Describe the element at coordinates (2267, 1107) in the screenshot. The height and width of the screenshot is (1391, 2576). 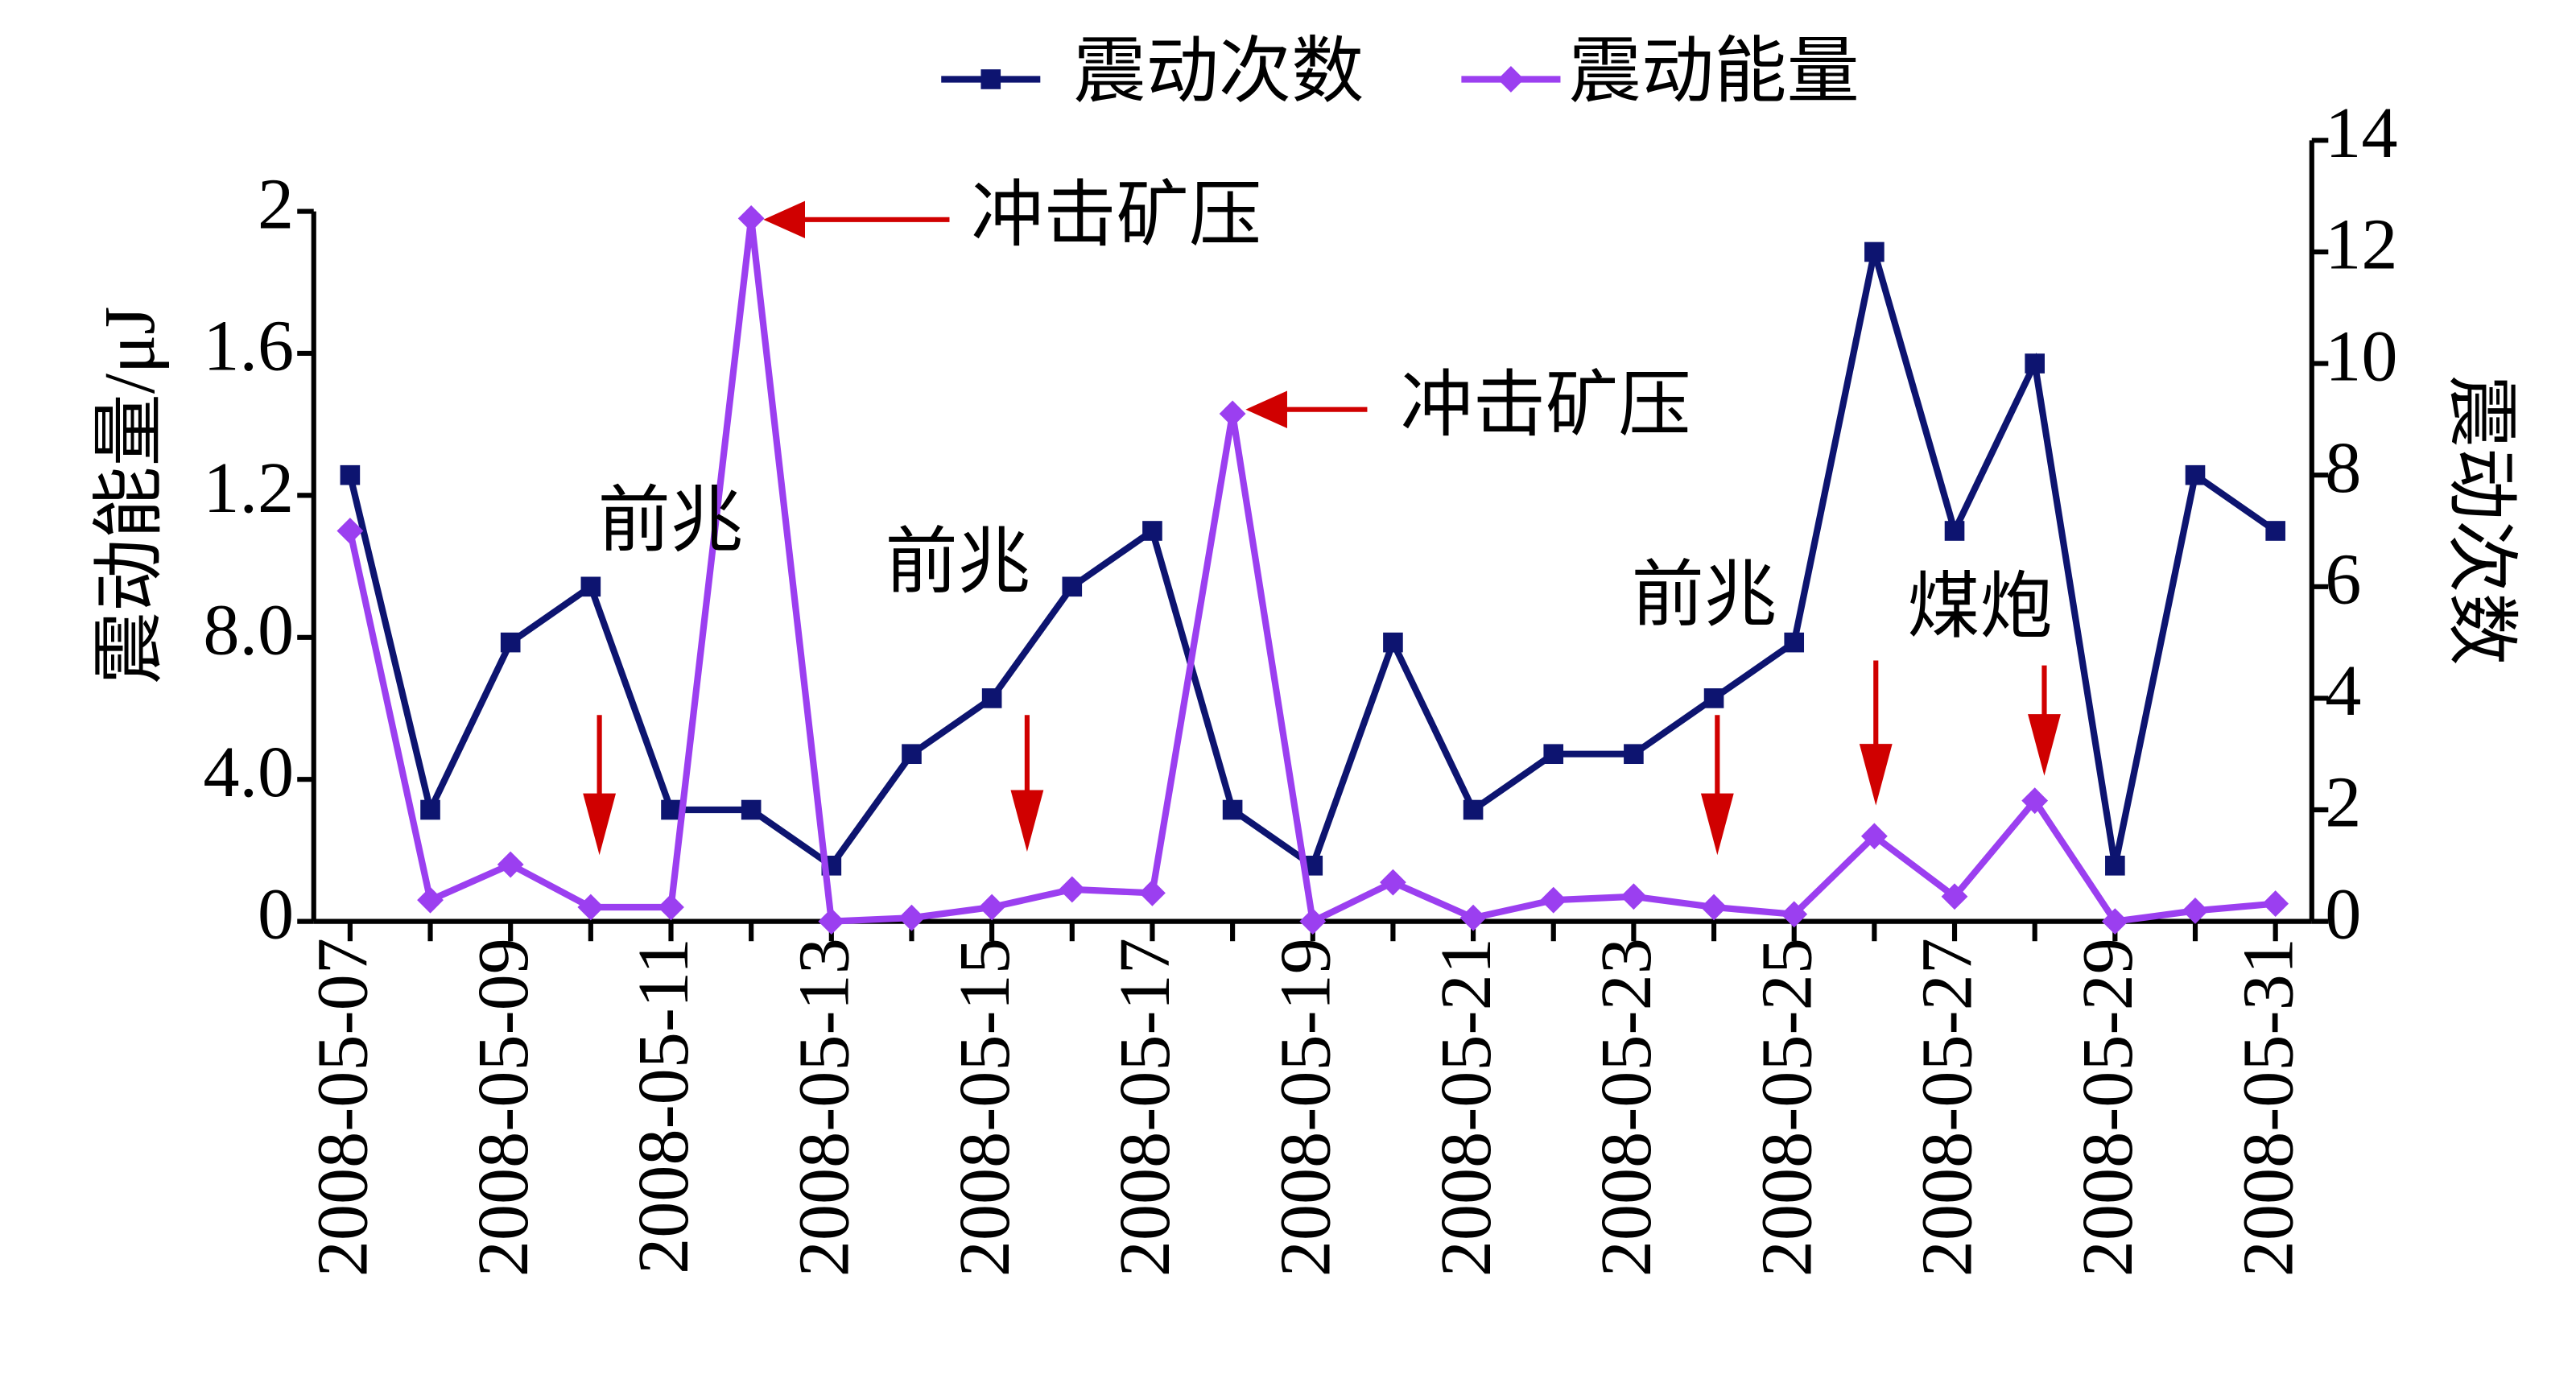
I see `x-tick-label: 2008-05-31` at that location.